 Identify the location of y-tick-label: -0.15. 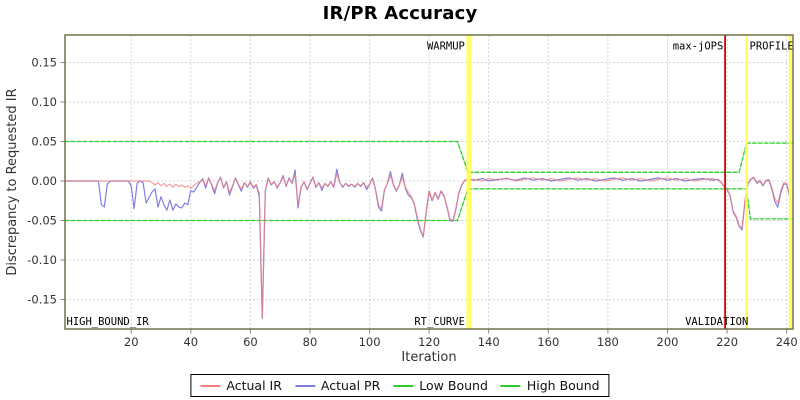
(42, 300).